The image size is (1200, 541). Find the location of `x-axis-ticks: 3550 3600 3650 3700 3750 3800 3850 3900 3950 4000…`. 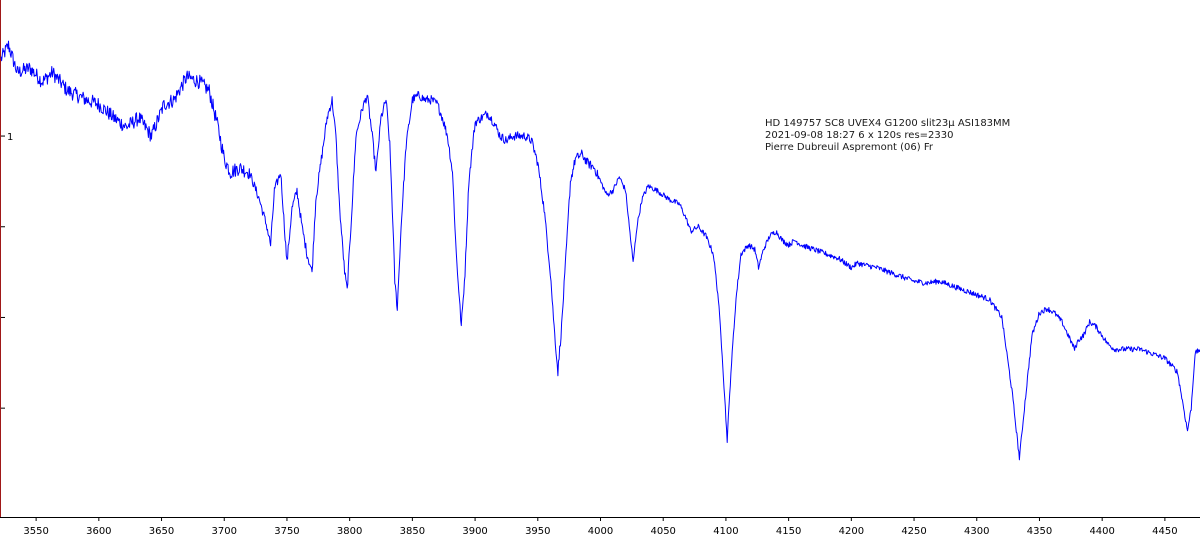

x-axis-ticks: 3550 3600 3650 3700 3750 3800 3850 3900 3950 4000… is located at coordinates (600, 527).